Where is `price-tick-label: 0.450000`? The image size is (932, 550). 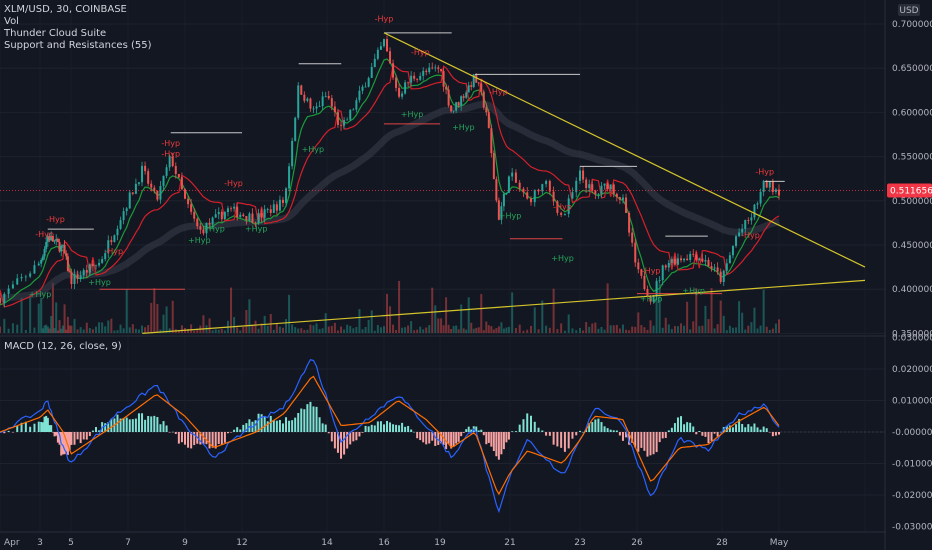 price-tick-label: 0.450000 is located at coordinates (912, 246).